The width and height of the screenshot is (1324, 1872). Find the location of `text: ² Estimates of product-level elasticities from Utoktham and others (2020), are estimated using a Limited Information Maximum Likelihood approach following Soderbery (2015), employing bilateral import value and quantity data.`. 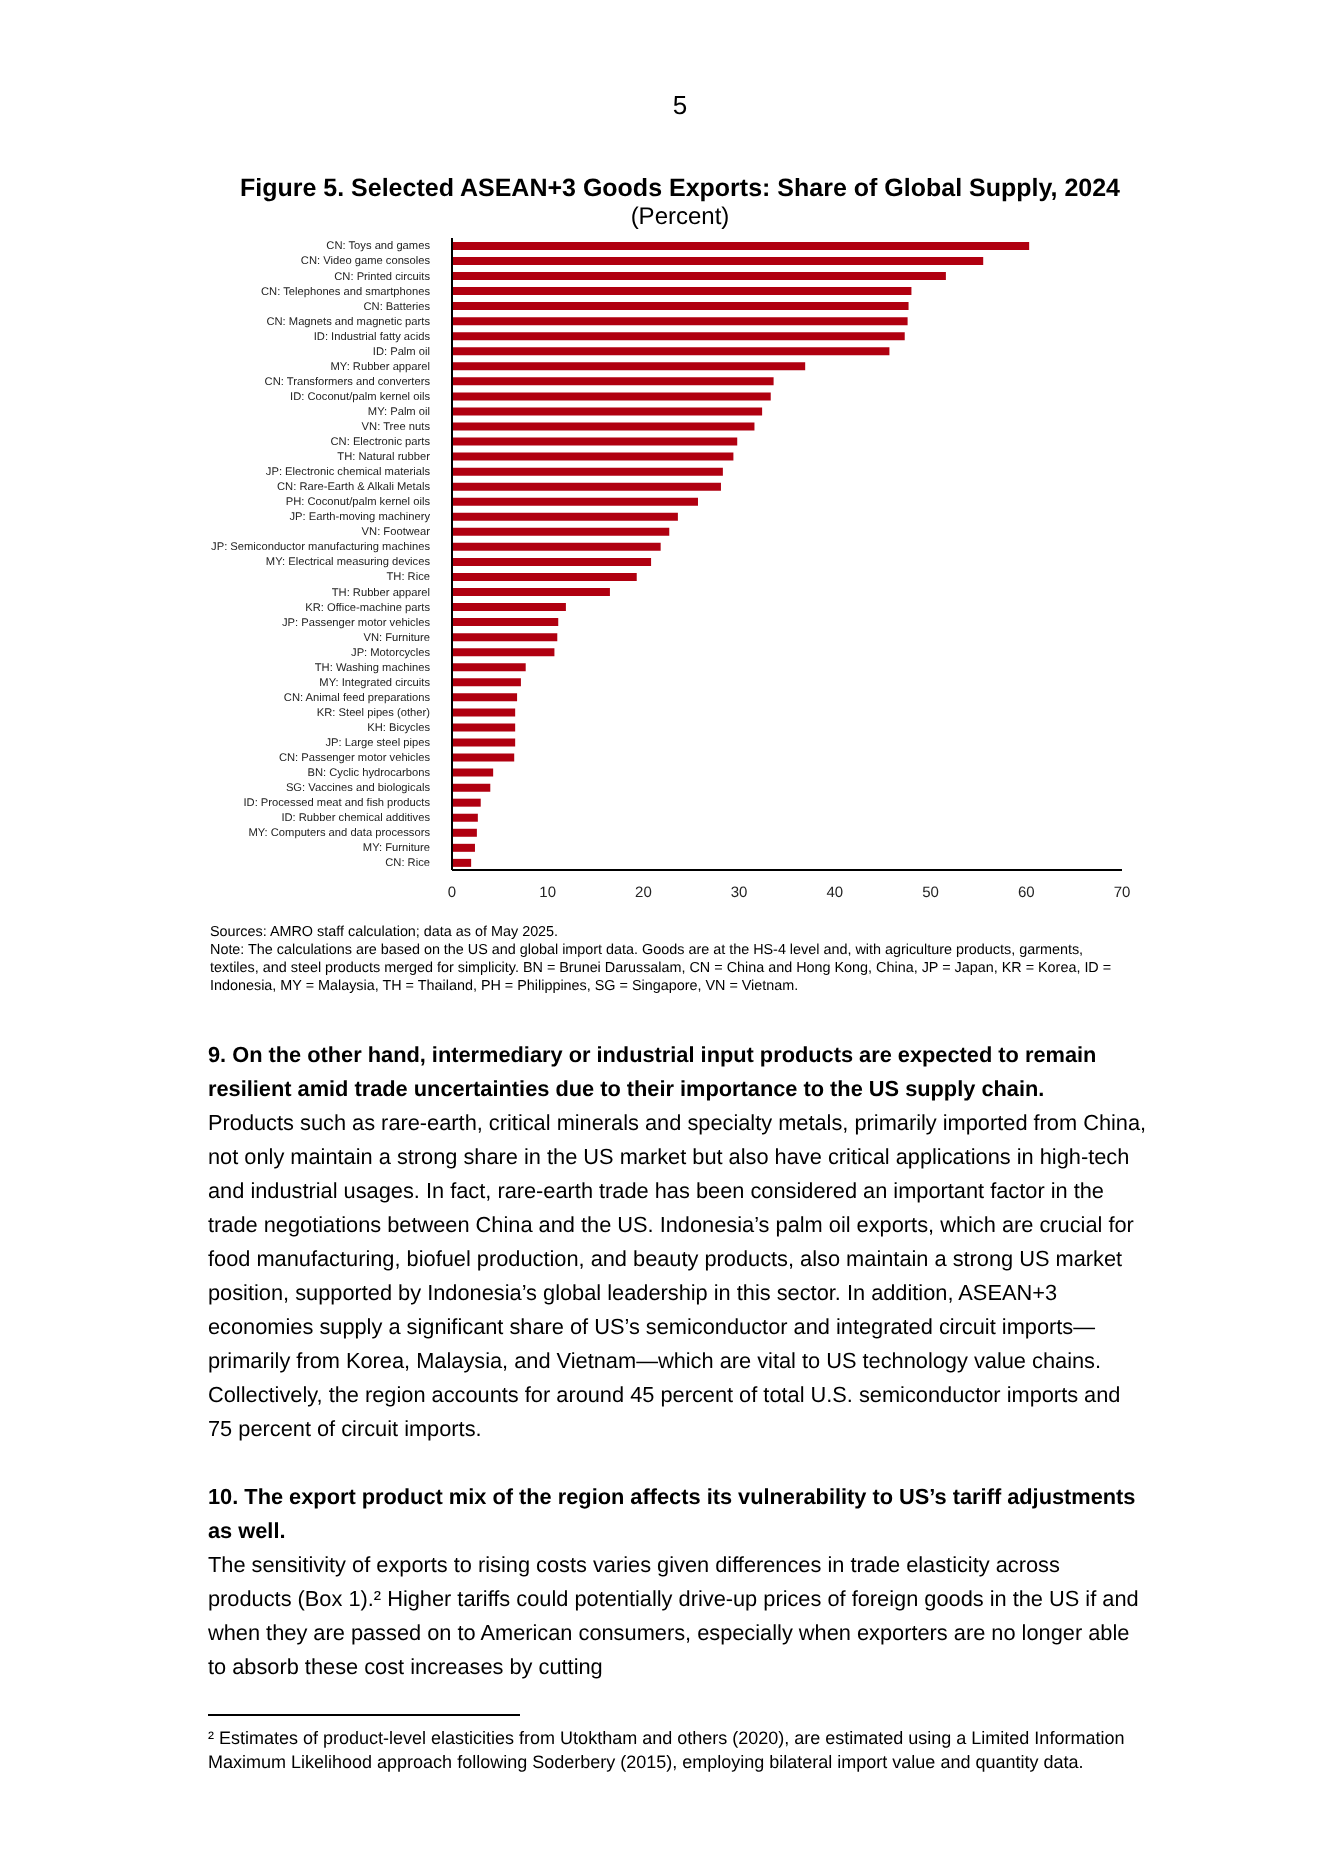

text: ² Estimates of product-level elasticities from Utoktham and others (2020), are estimated using a Limited Information Maximum Likelihood approach following Soderbery (2015), employing bilateral import value and quantity data. is located at coordinates (667, 1751).